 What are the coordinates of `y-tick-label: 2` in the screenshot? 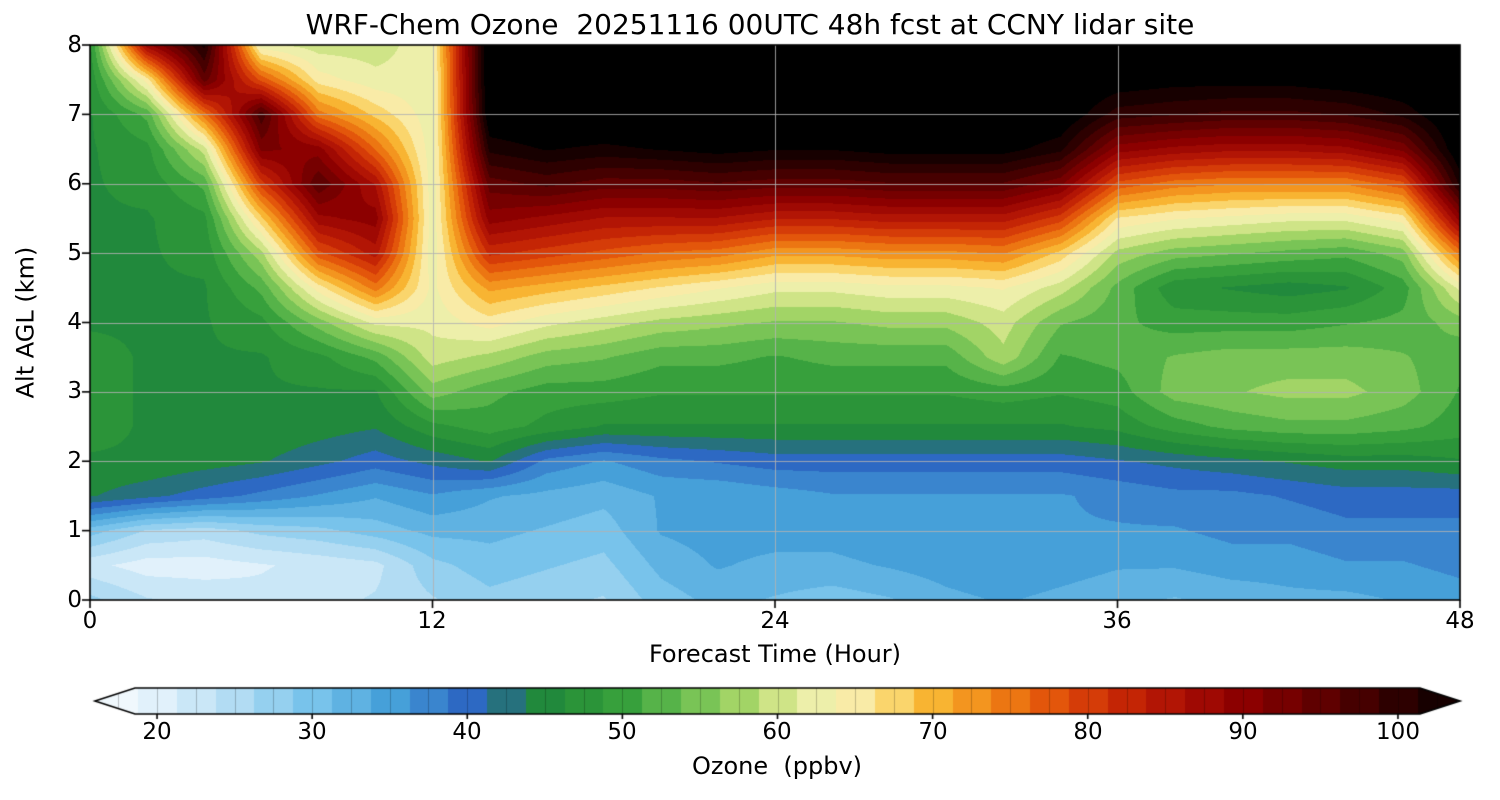 It's located at (74, 461).